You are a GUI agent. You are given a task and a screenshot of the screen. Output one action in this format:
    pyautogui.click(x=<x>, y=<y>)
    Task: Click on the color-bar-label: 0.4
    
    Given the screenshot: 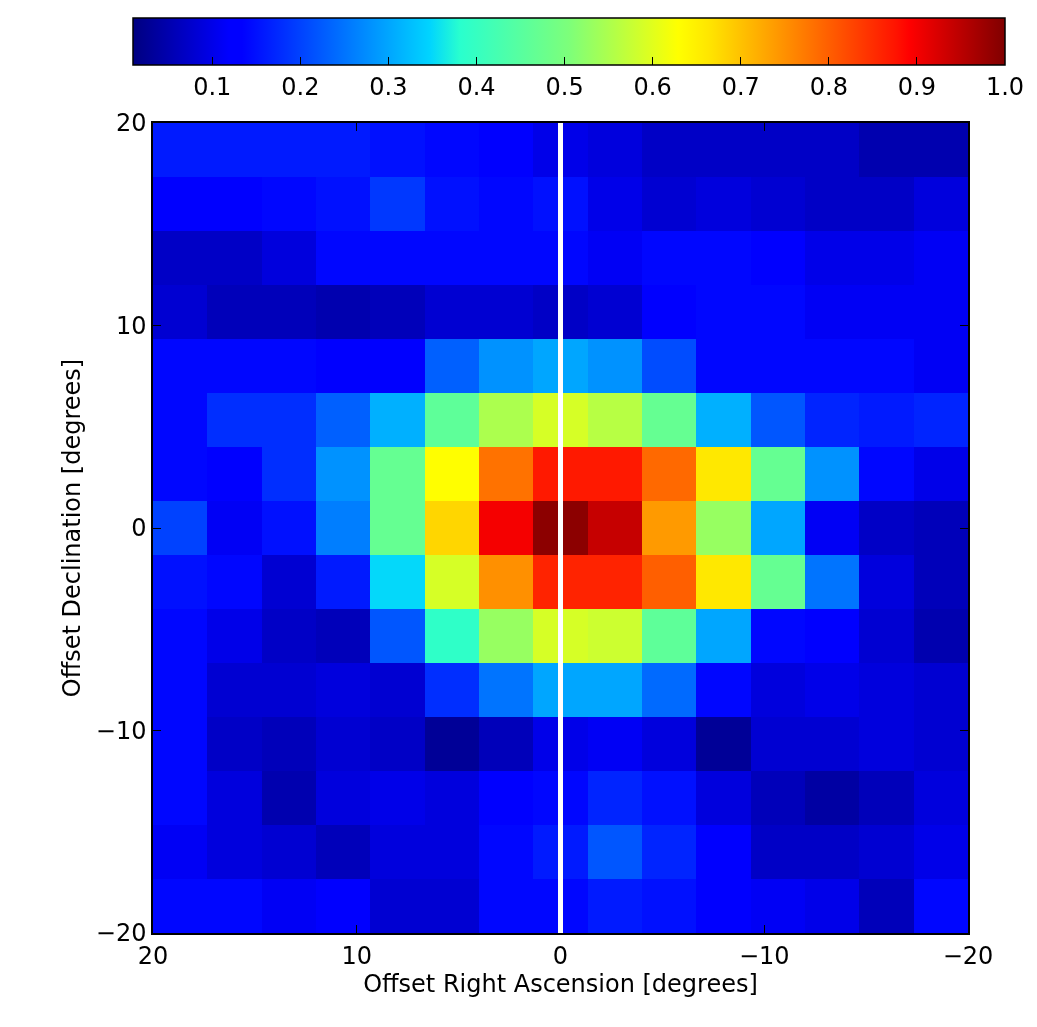 What is the action you would take?
    pyautogui.click(x=476, y=87)
    